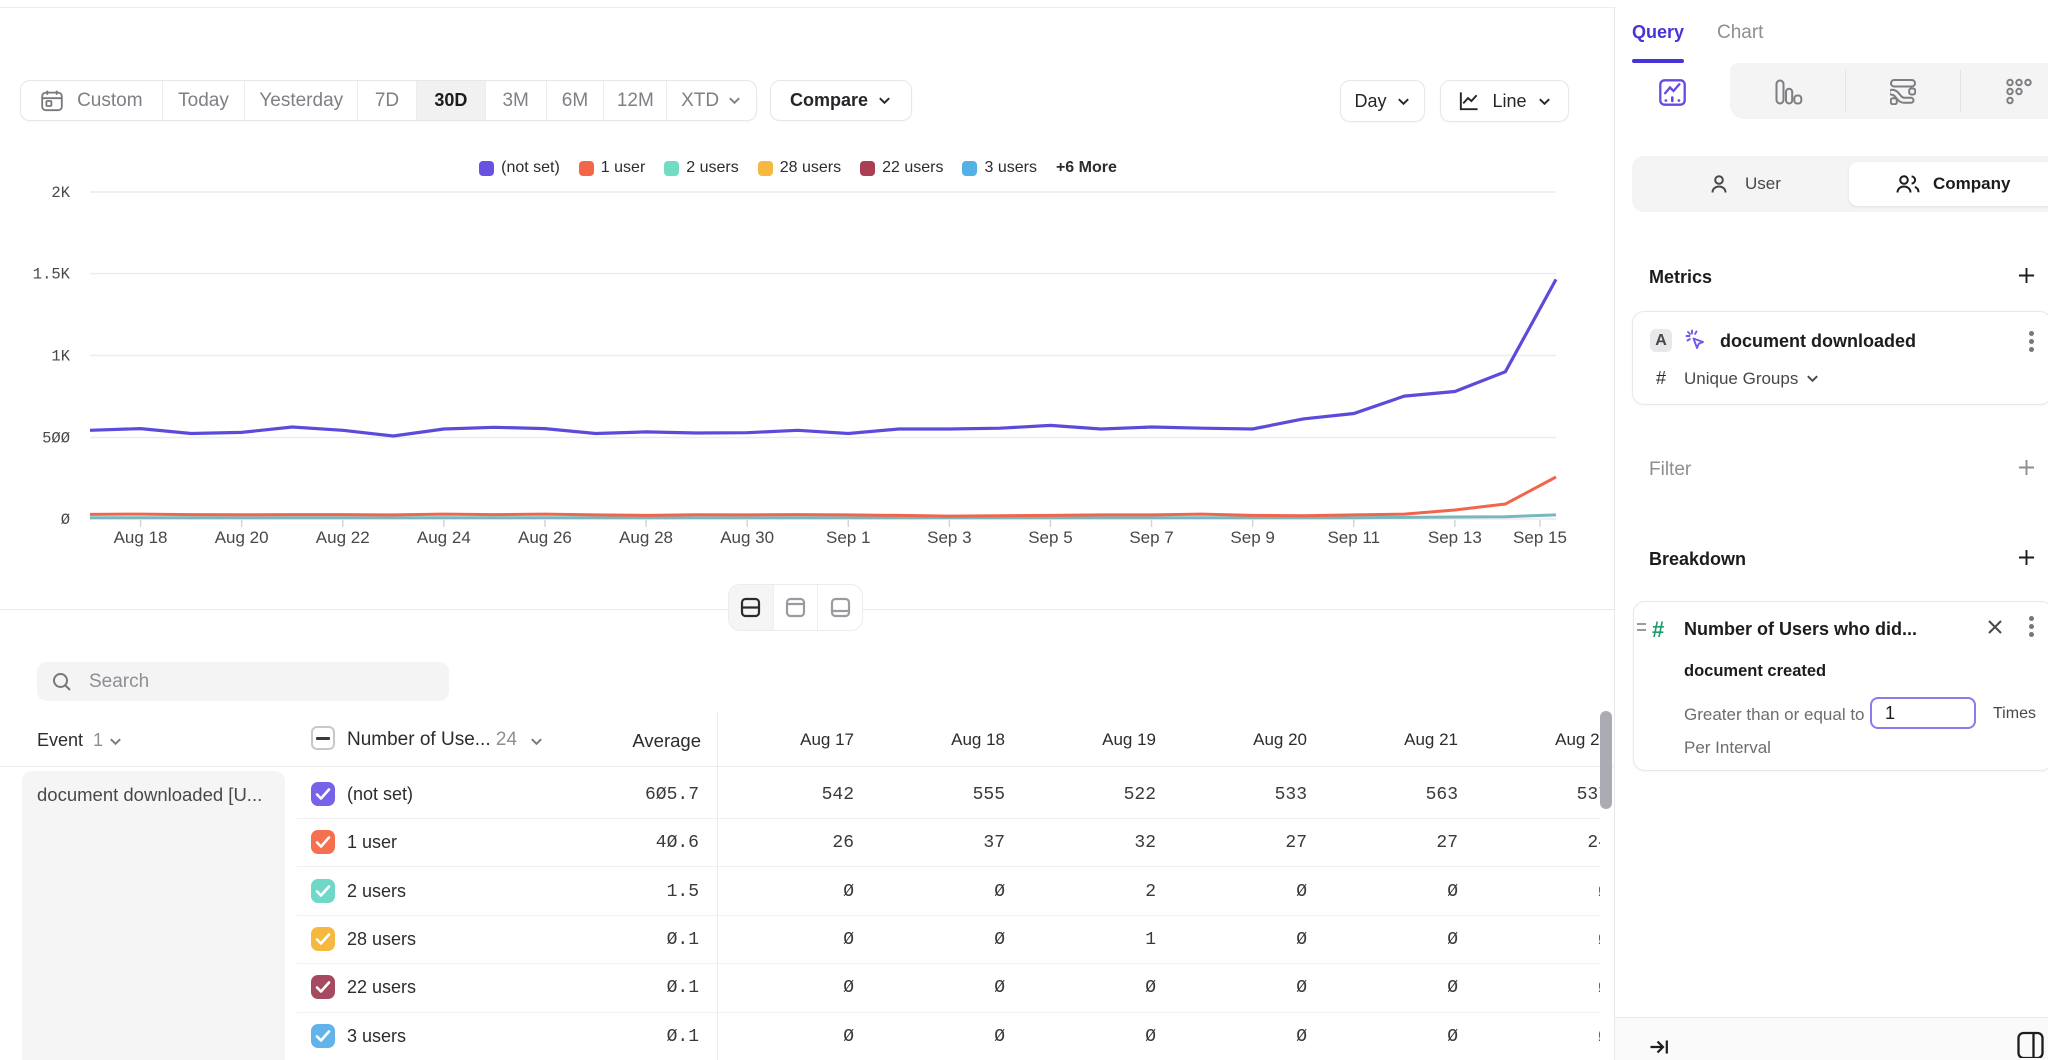 This screenshot has height=1060, width=2048. What do you see at coordinates (949, 537) in the screenshot?
I see `svg-text: Sep 3` at bounding box center [949, 537].